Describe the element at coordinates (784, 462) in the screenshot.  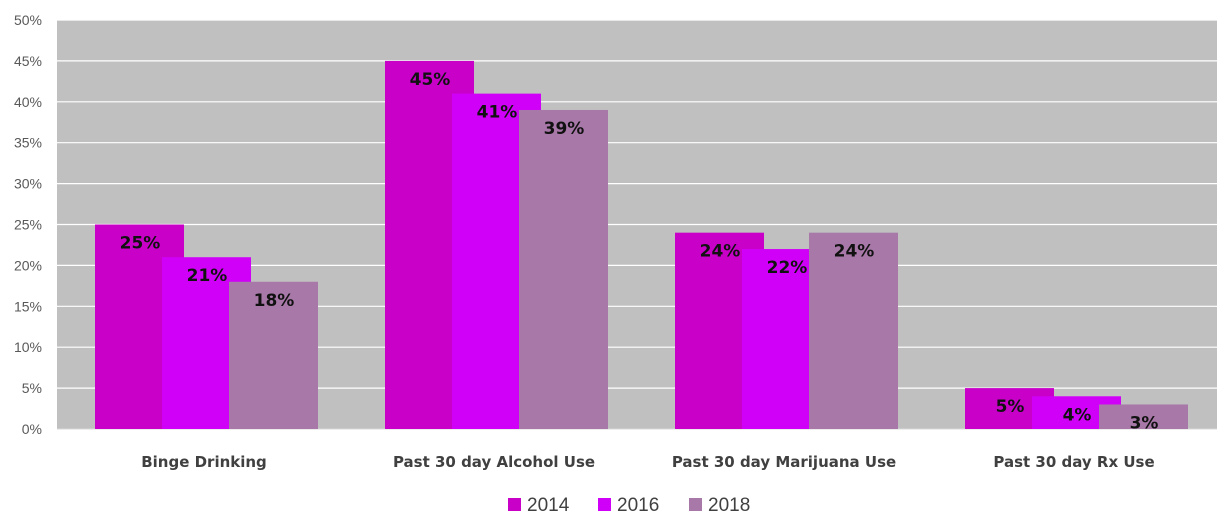
I see `x-tick-label: Past 30 day Marijuana Use` at that location.